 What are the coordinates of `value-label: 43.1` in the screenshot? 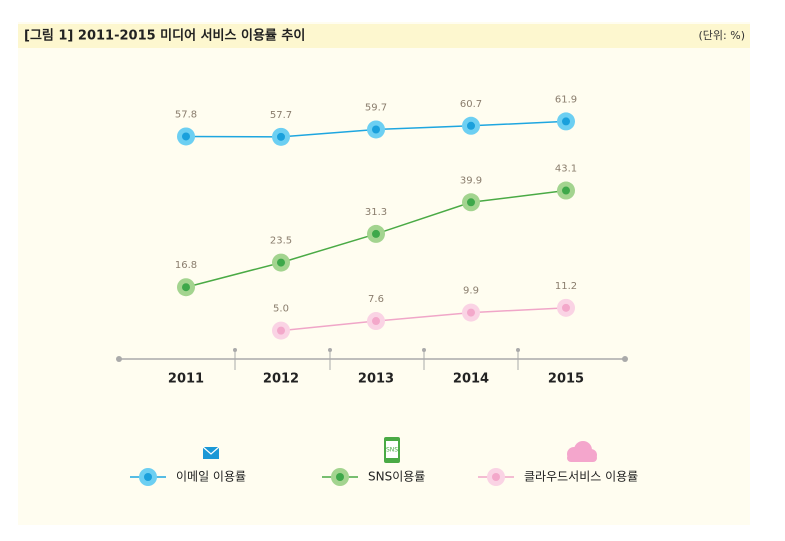 It's located at (566, 169).